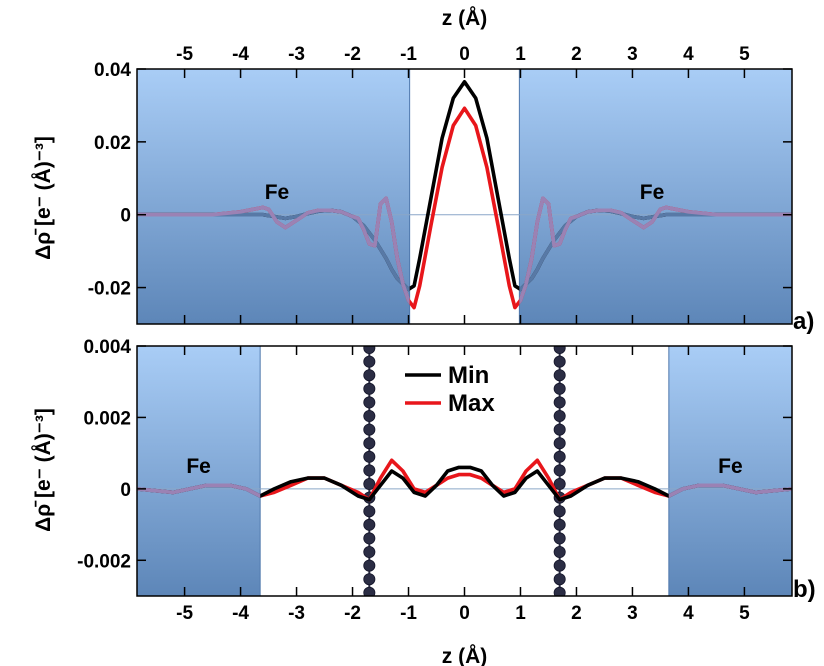  Describe the element at coordinates (112, 143) in the screenshot. I see `y-tick-label: 0.02` at that location.